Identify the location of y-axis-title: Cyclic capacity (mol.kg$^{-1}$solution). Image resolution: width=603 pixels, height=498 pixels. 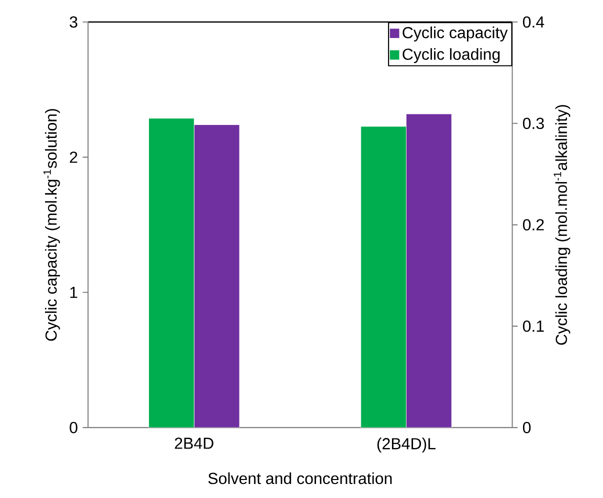
(51, 225).